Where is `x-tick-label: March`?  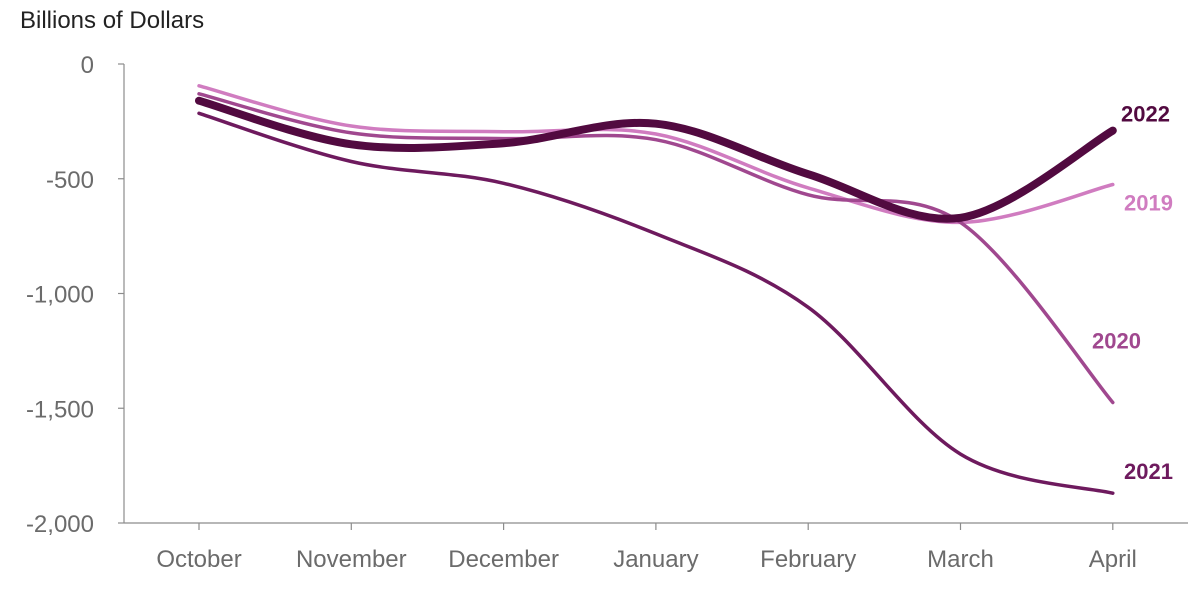 x-tick-label: March is located at coordinates (960, 559).